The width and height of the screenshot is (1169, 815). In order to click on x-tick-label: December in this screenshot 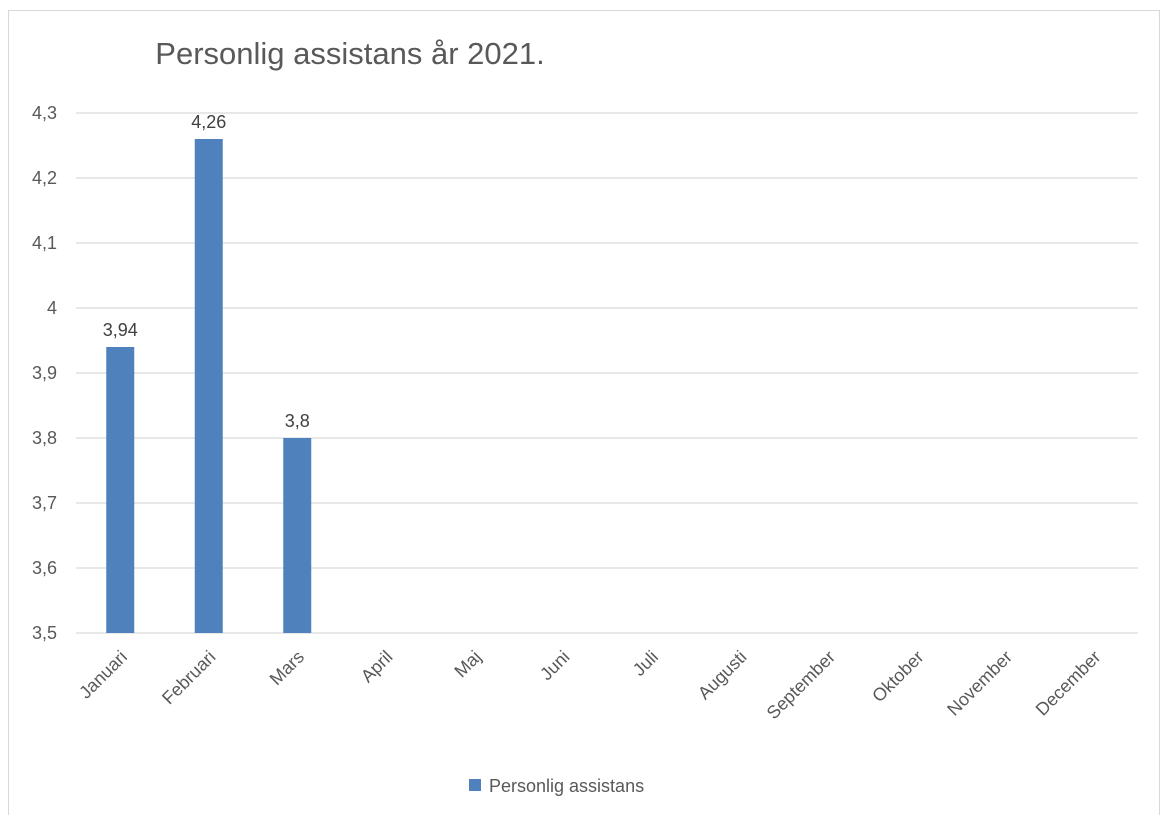, I will do `click(1068, 683)`.